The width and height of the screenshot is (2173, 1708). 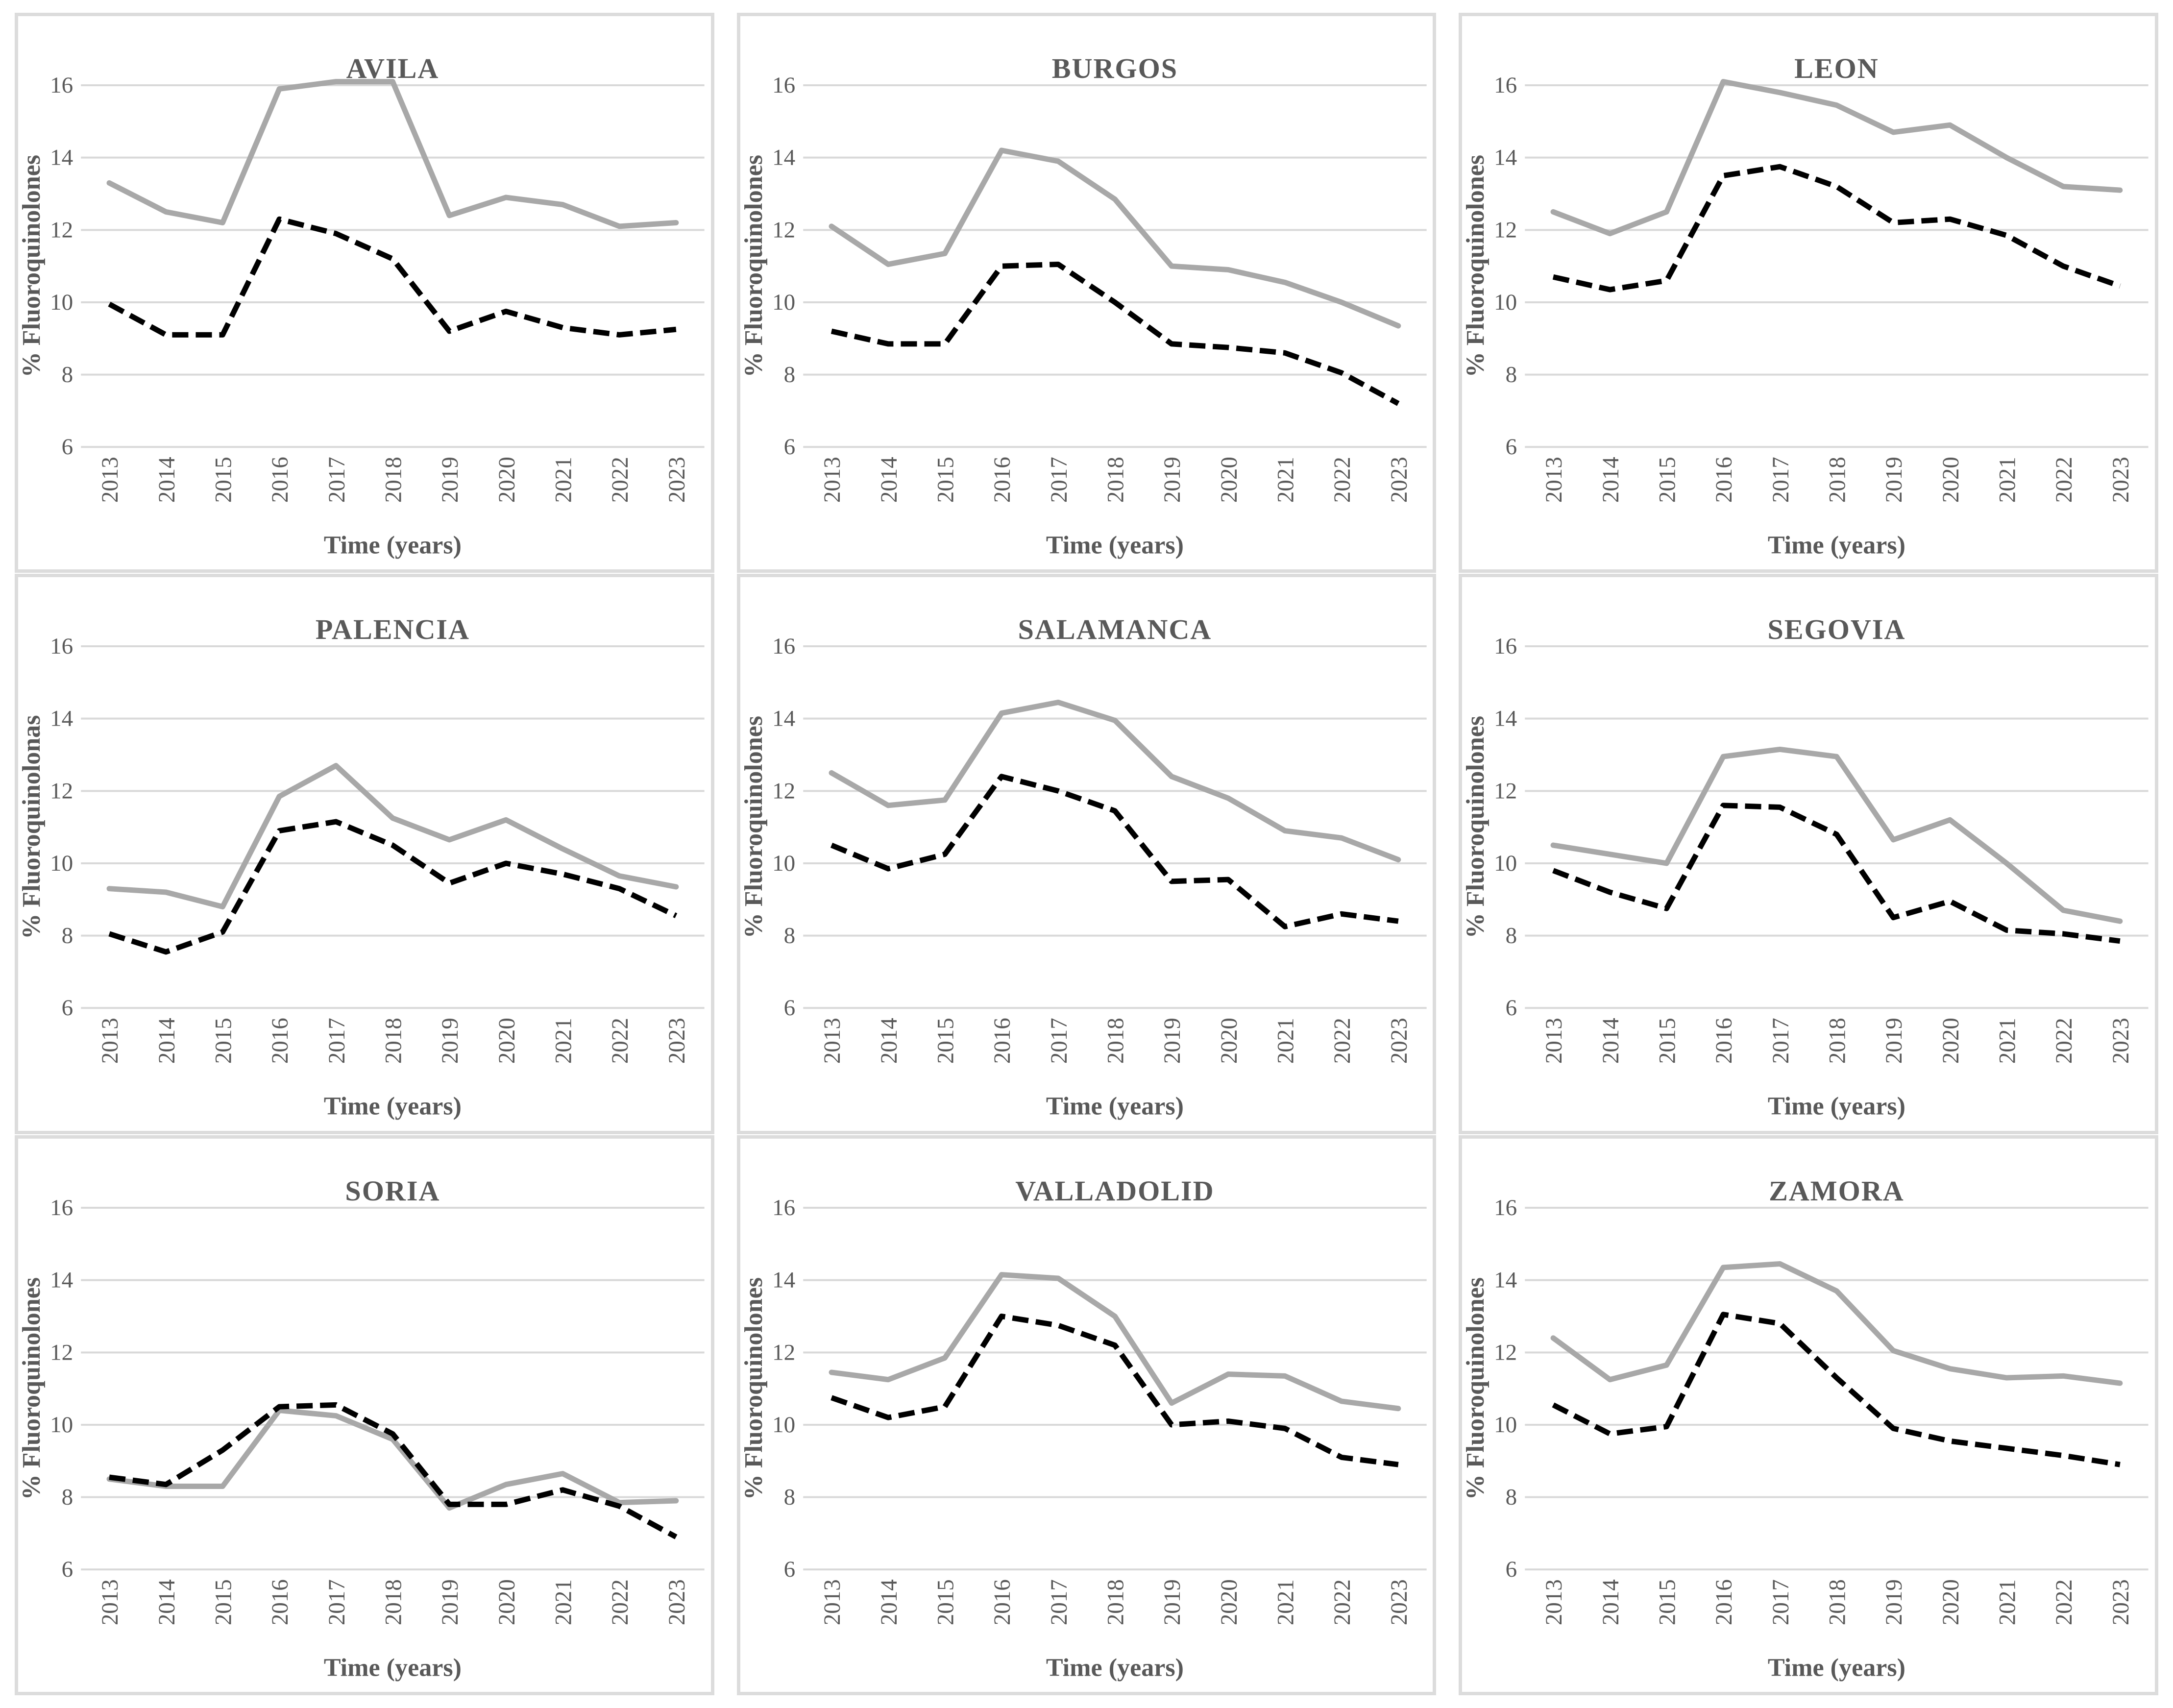 What do you see at coordinates (32, 827) in the screenshot?
I see `y-axis-title: % Fluoroquinolonas` at bounding box center [32, 827].